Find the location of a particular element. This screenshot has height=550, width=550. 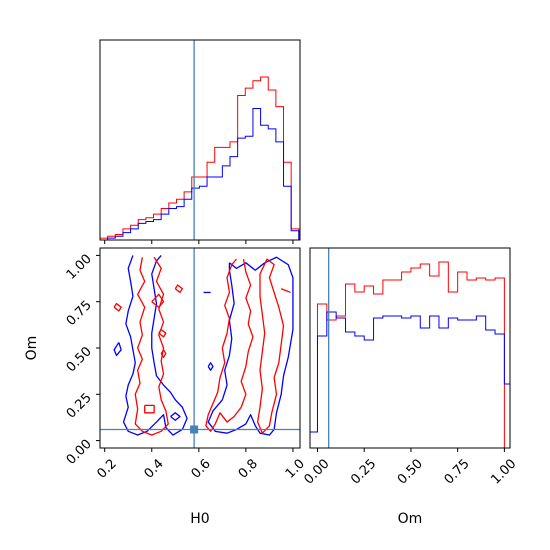

x-tick-label: 0.8 is located at coordinates (248, 468).